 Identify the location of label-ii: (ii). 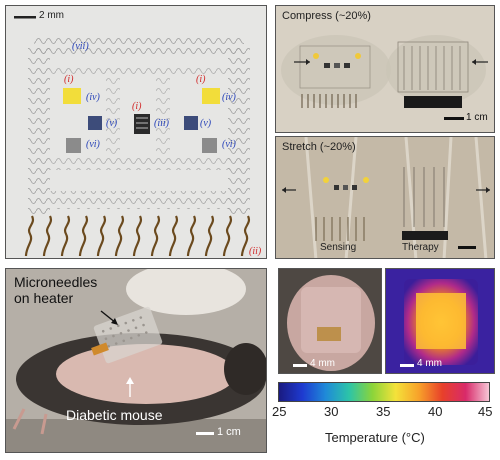
(255, 251).